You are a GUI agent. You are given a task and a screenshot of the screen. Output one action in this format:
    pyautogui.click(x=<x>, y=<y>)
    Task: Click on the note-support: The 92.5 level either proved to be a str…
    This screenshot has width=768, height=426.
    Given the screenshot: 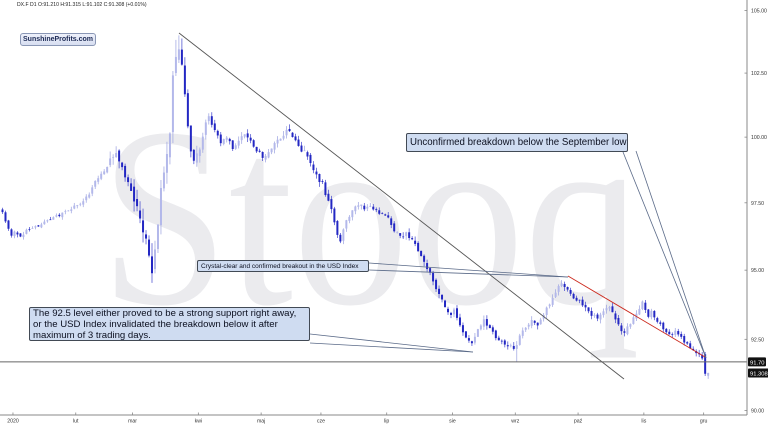 What is the action you would take?
    pyautogui.click(x=169, y=324)
    